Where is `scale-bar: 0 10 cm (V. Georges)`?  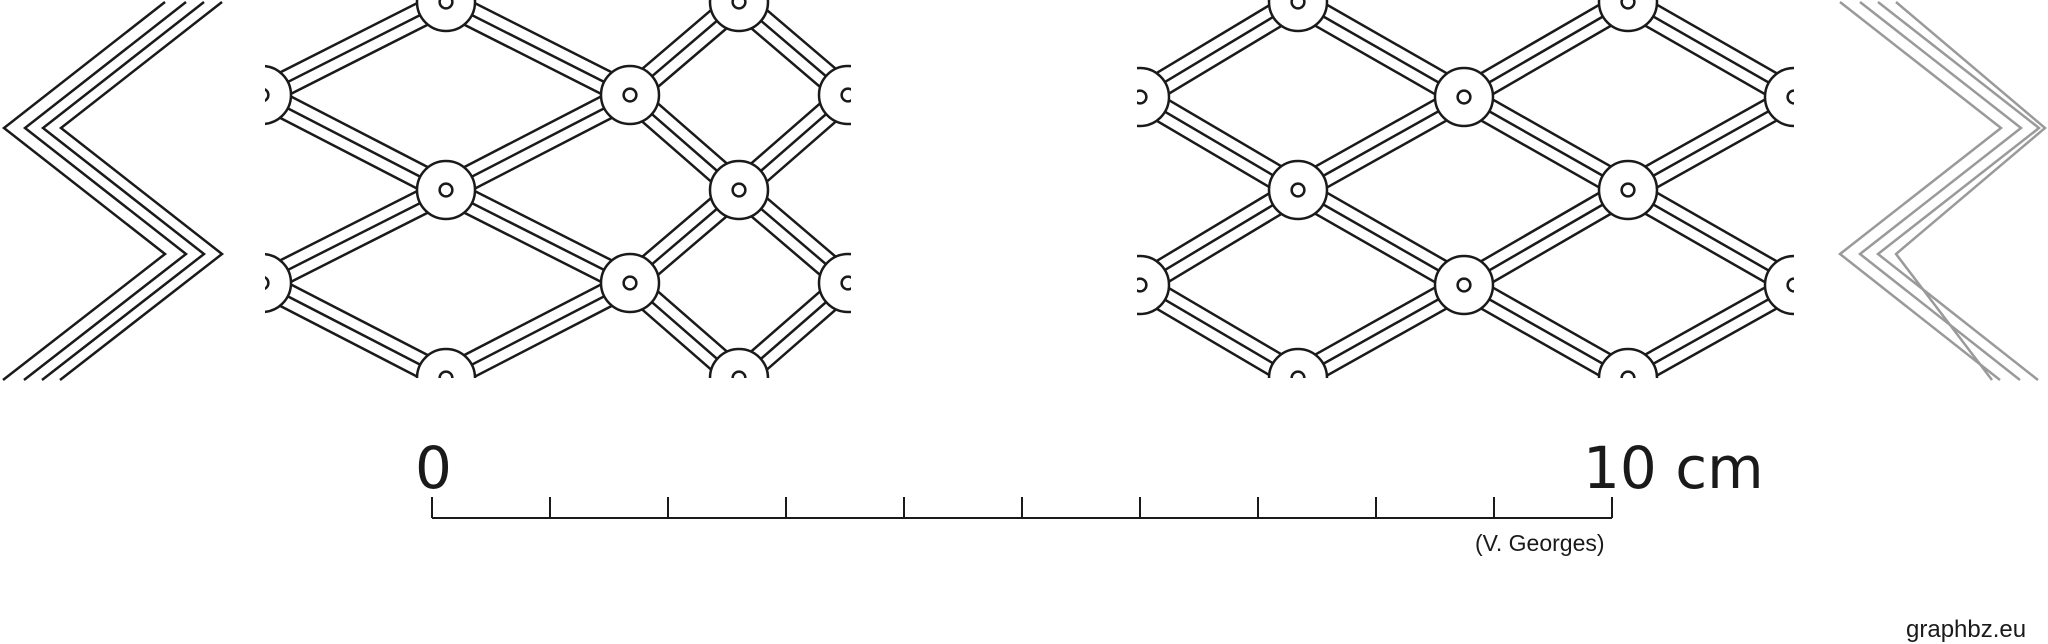 scale-bar: 0 10 cm (V. Georges) is located at coordinates (1089, 495).